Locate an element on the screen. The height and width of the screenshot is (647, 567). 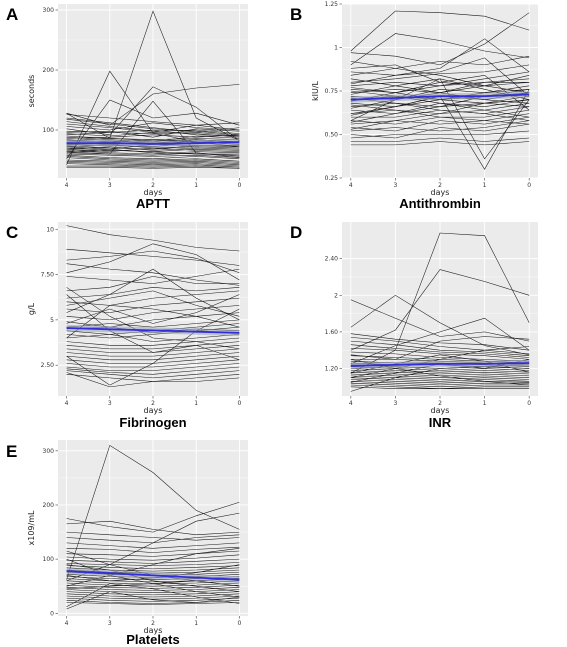
y-tick-label: 0 is located at coordinates (52, 613).